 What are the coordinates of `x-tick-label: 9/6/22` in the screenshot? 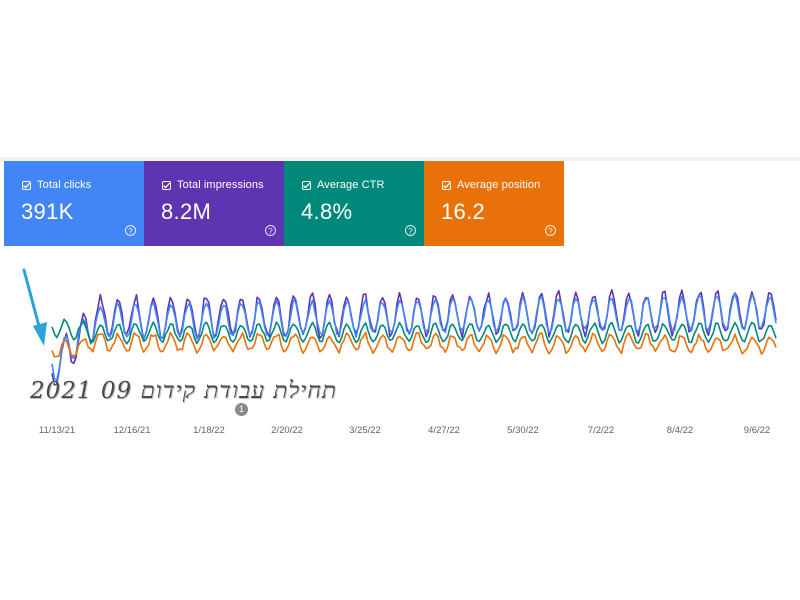 It's located at (757, 430).